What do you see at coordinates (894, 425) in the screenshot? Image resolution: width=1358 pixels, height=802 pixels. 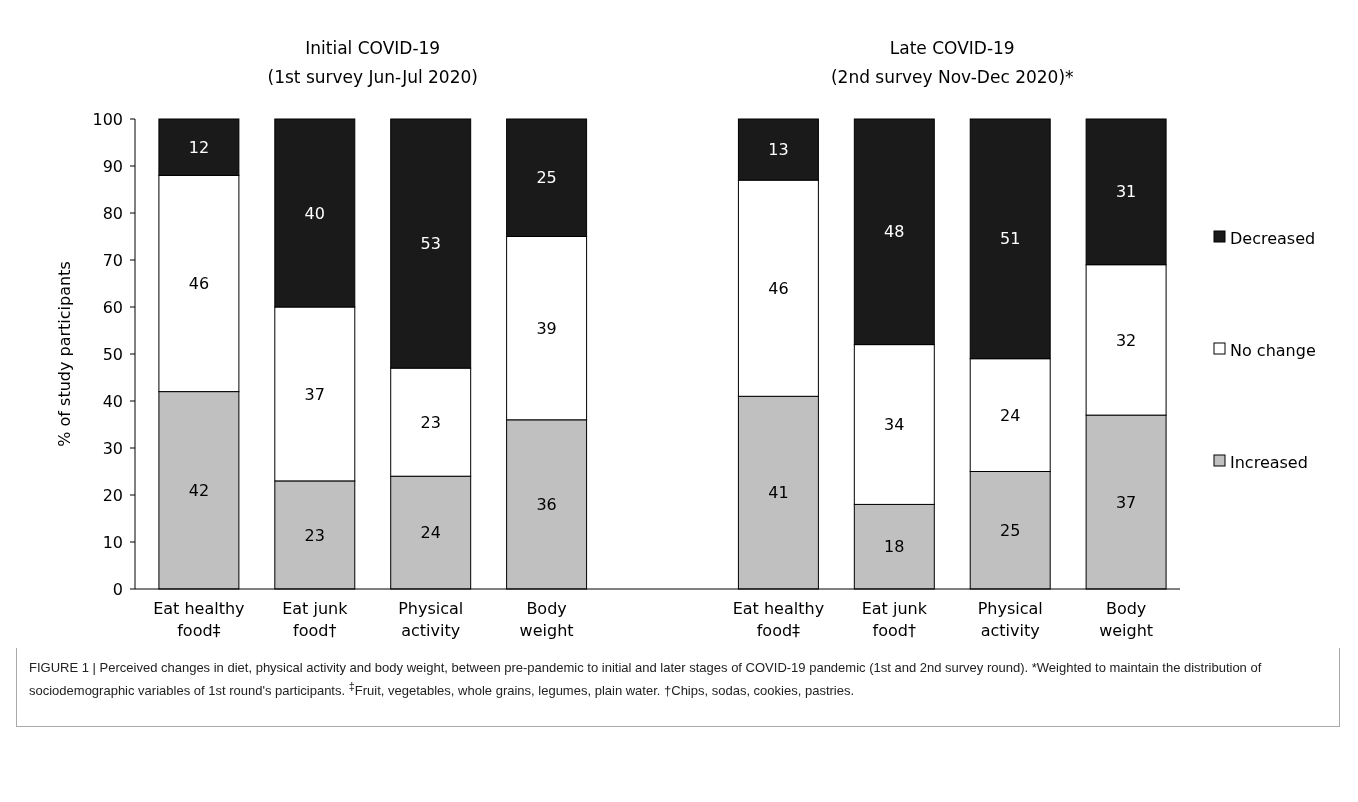 I see `data-label: 34` at bounding box center [894, 425].